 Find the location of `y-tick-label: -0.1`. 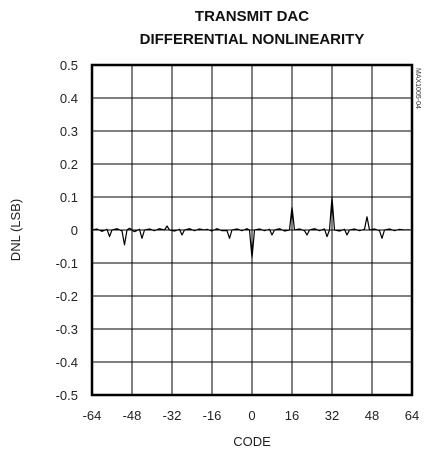

y-tick-label: -0.1 is located at coordinates (67, 263).